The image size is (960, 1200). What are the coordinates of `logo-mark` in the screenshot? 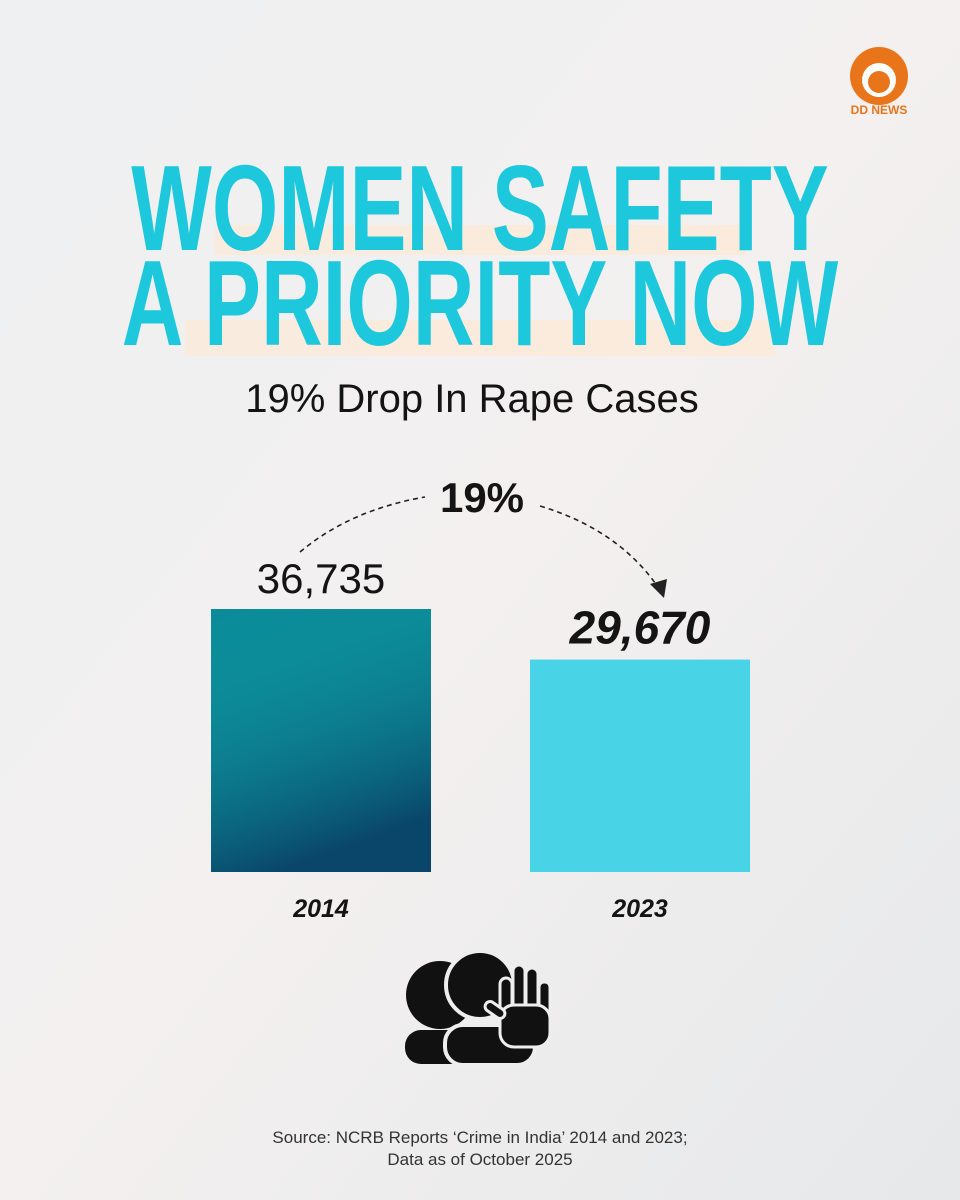 It's located at (879, 76).